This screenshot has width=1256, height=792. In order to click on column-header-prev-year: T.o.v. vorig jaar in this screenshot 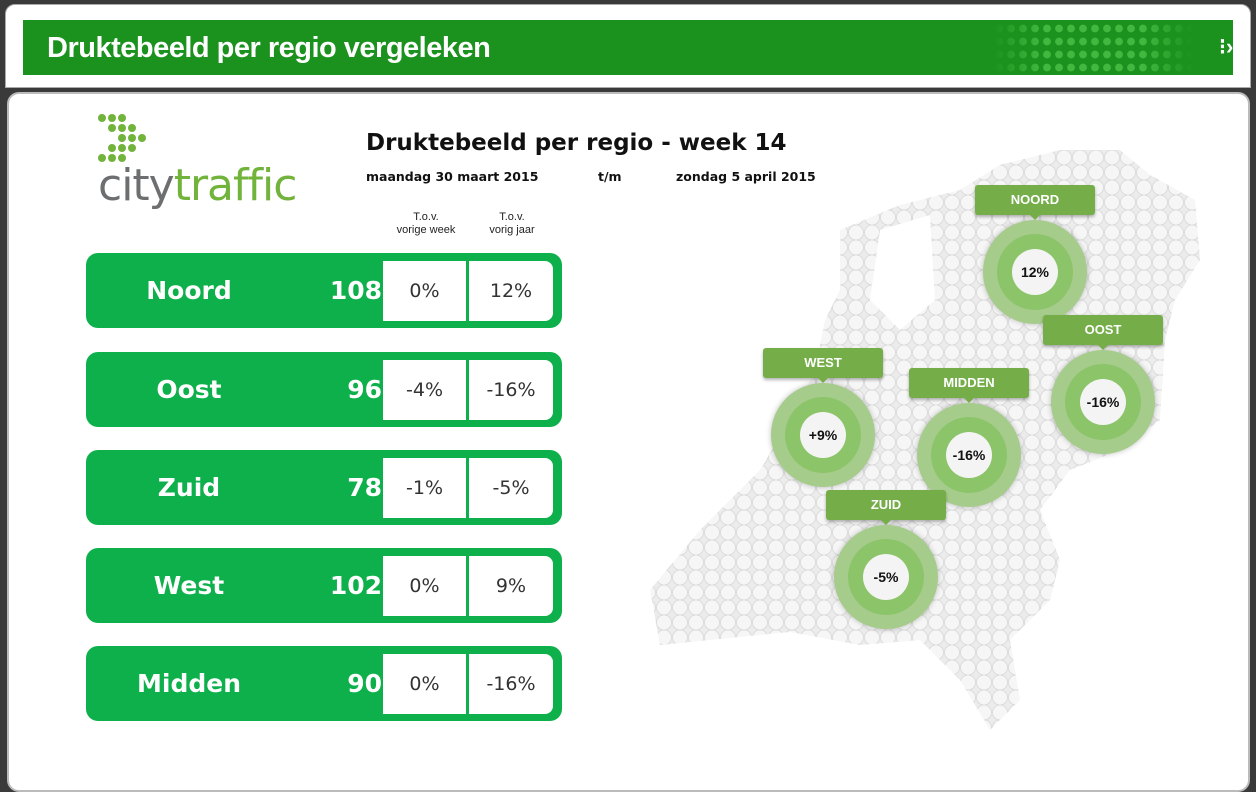, I will do `click(512, 224)`.